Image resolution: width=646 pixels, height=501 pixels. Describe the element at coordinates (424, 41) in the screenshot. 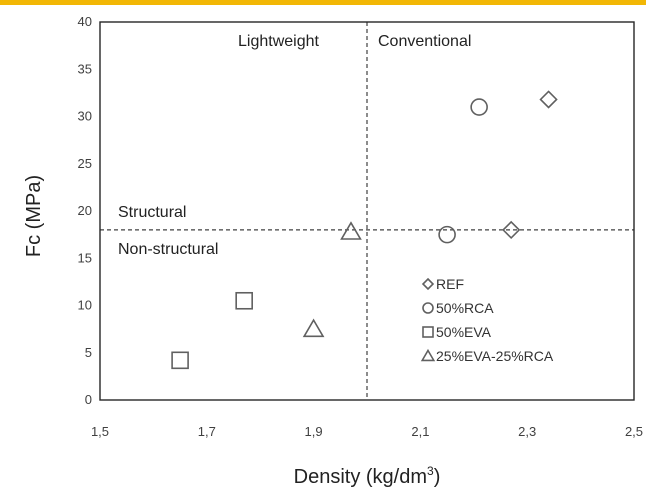

I see `region-label-conventional: Conventional` at that location.